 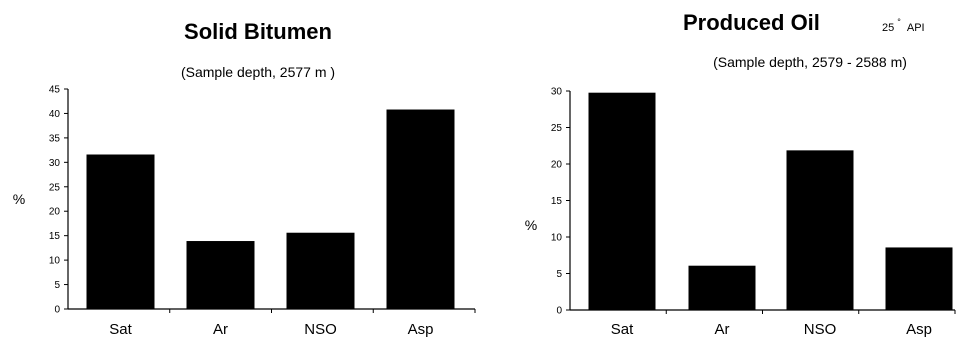 I want to click on produced-oil-y-tick-label: 25, so click(x=557, y=128).